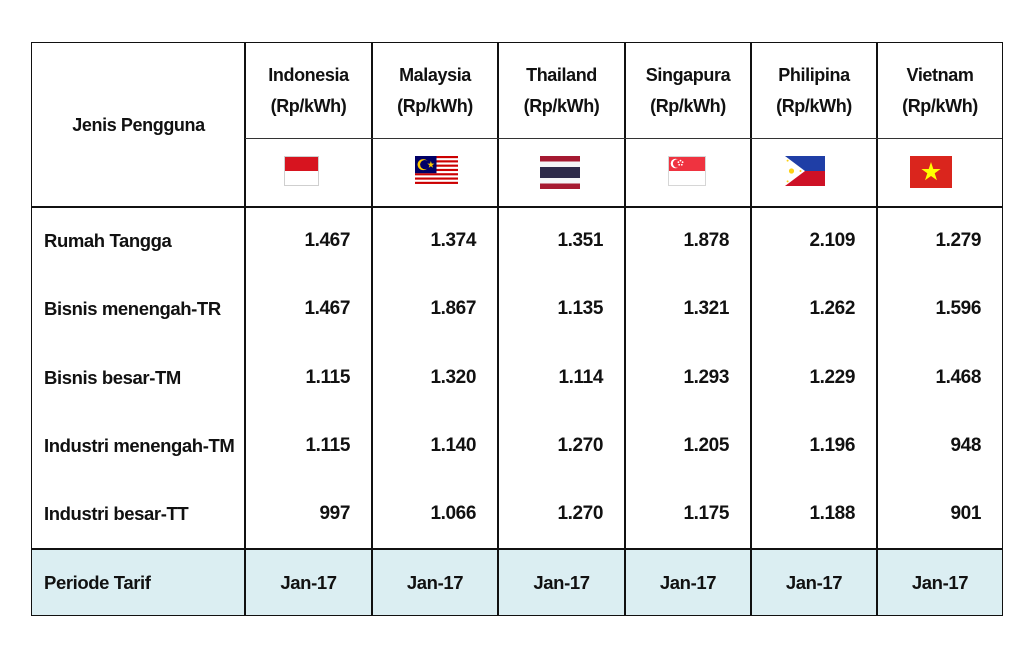  What do you see at coordinates (623, 138) in the screenshot?
I see `header-divider` at bounding box center [623, 138].